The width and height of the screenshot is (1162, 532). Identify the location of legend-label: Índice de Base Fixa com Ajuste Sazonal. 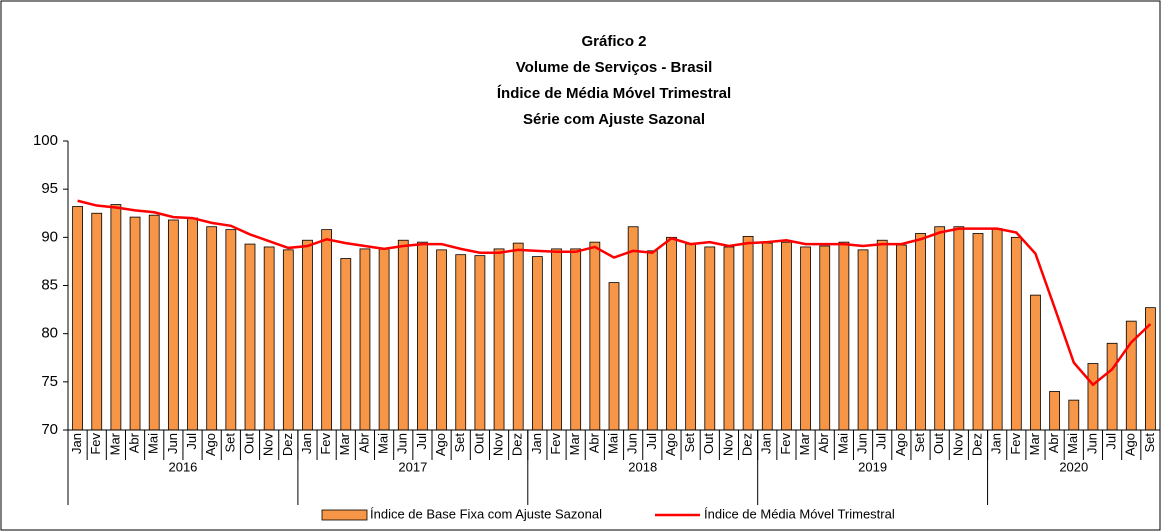
(486, 513).